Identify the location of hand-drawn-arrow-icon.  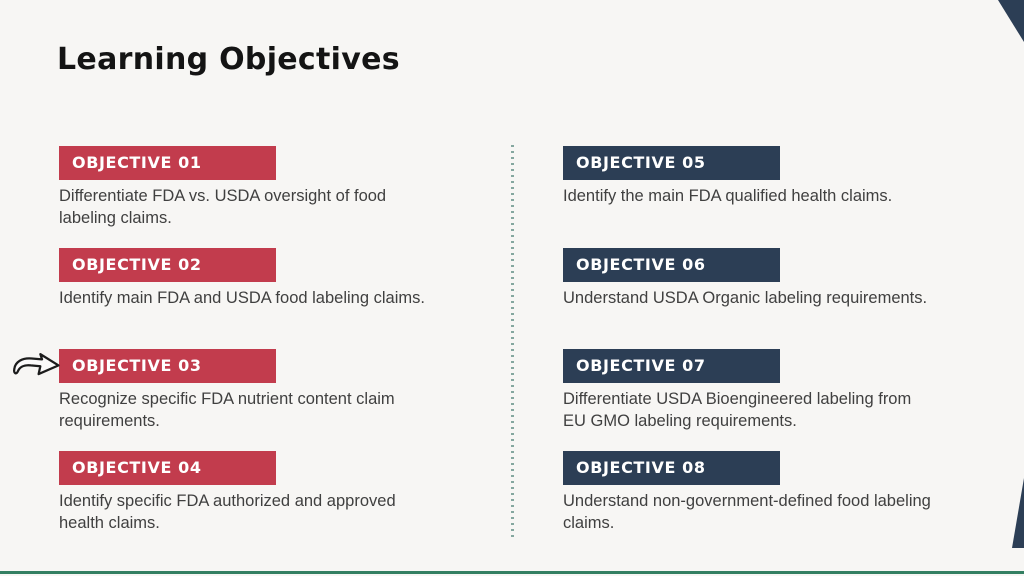
(36, 368).